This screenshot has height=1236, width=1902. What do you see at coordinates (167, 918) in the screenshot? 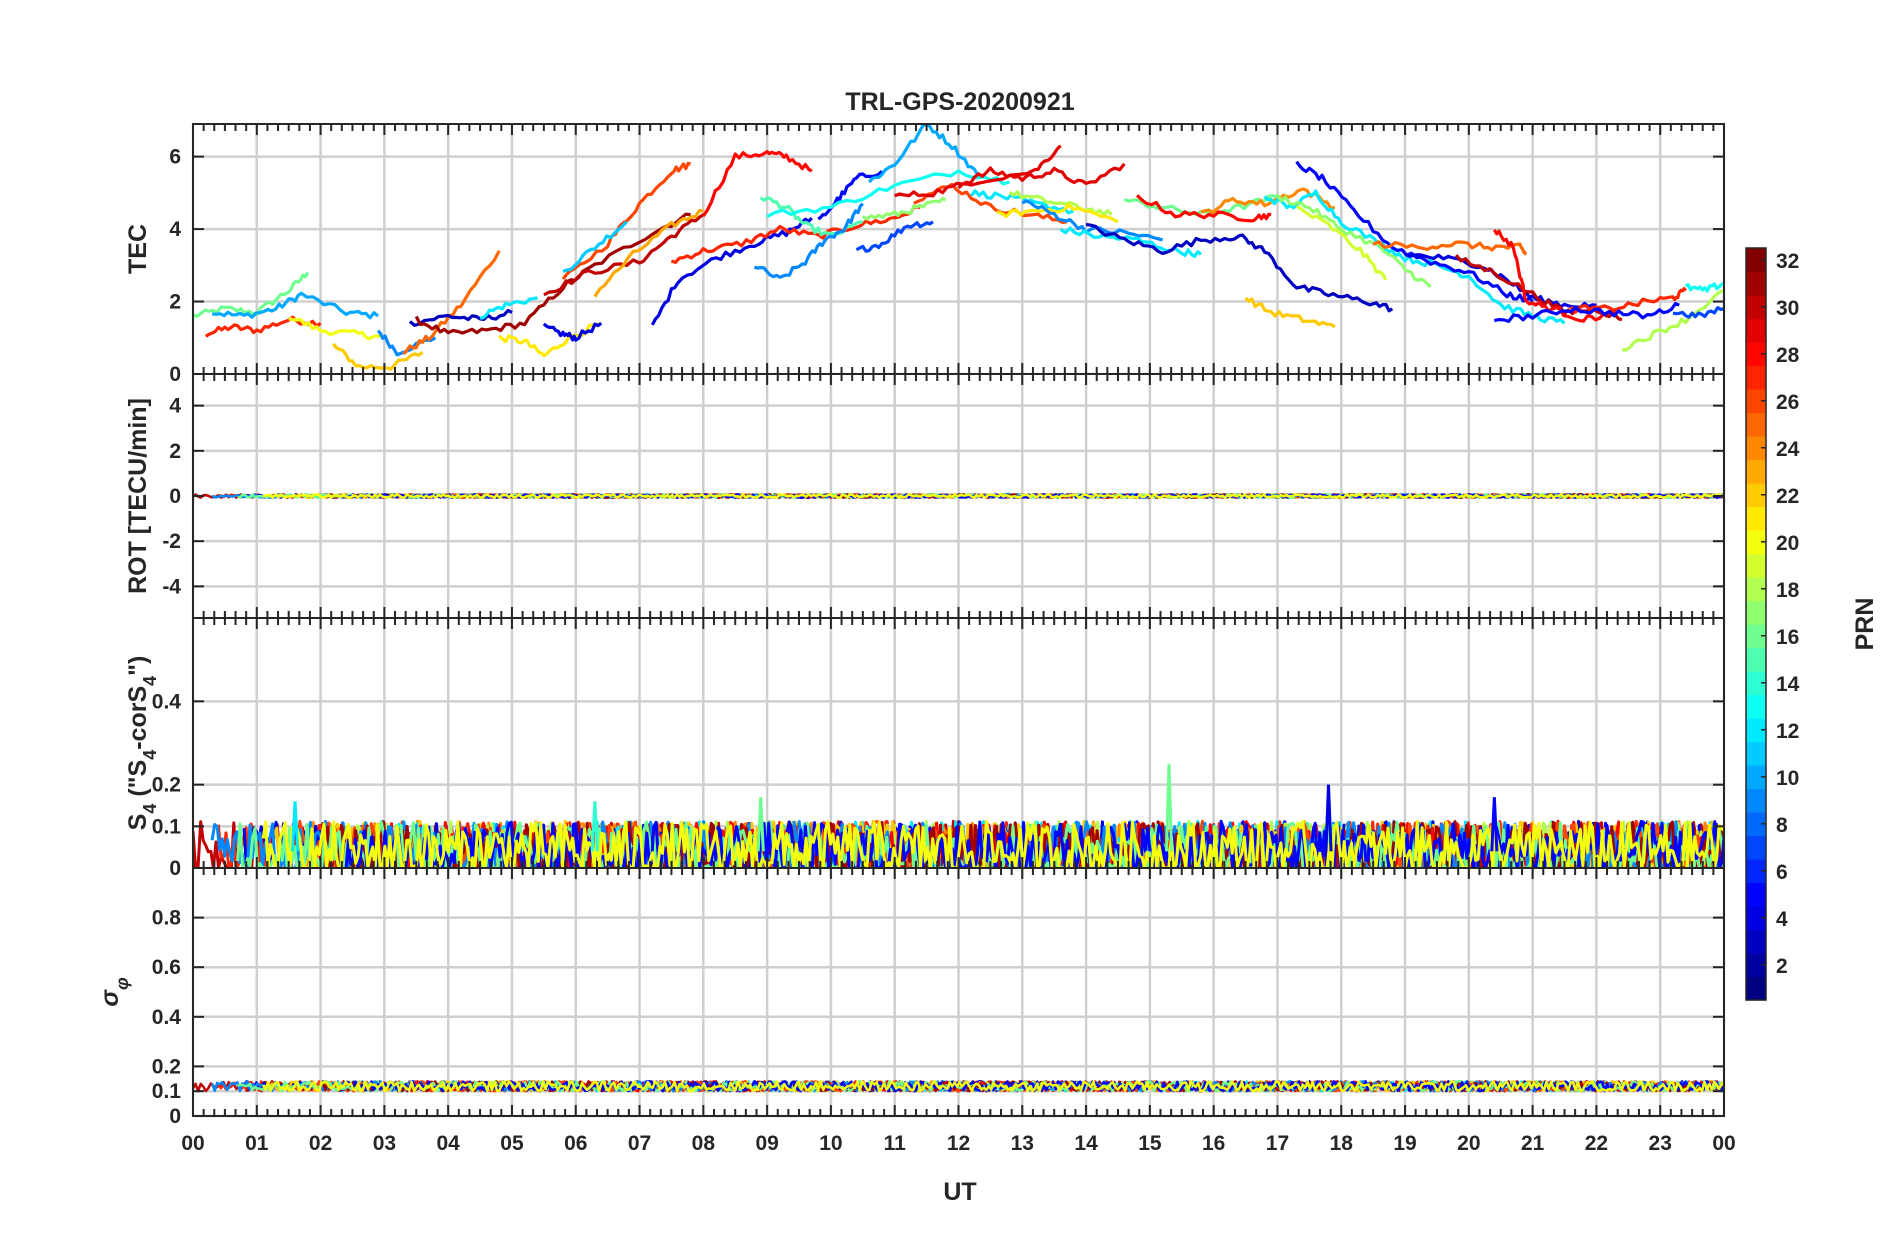
I see `sigma-ytick-label-5: 0.8` at bounding box center [167, 918].